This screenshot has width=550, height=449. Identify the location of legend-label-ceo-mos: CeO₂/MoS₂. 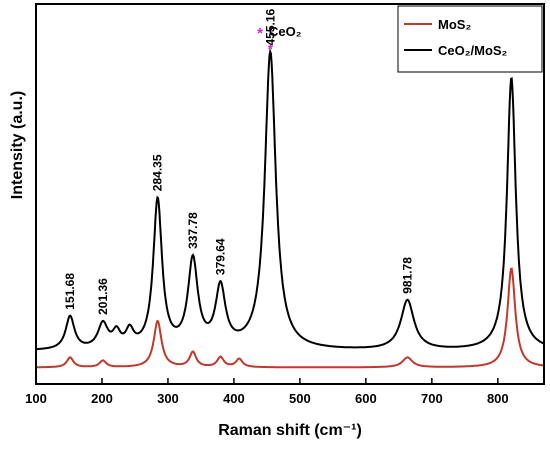
(473, 50).